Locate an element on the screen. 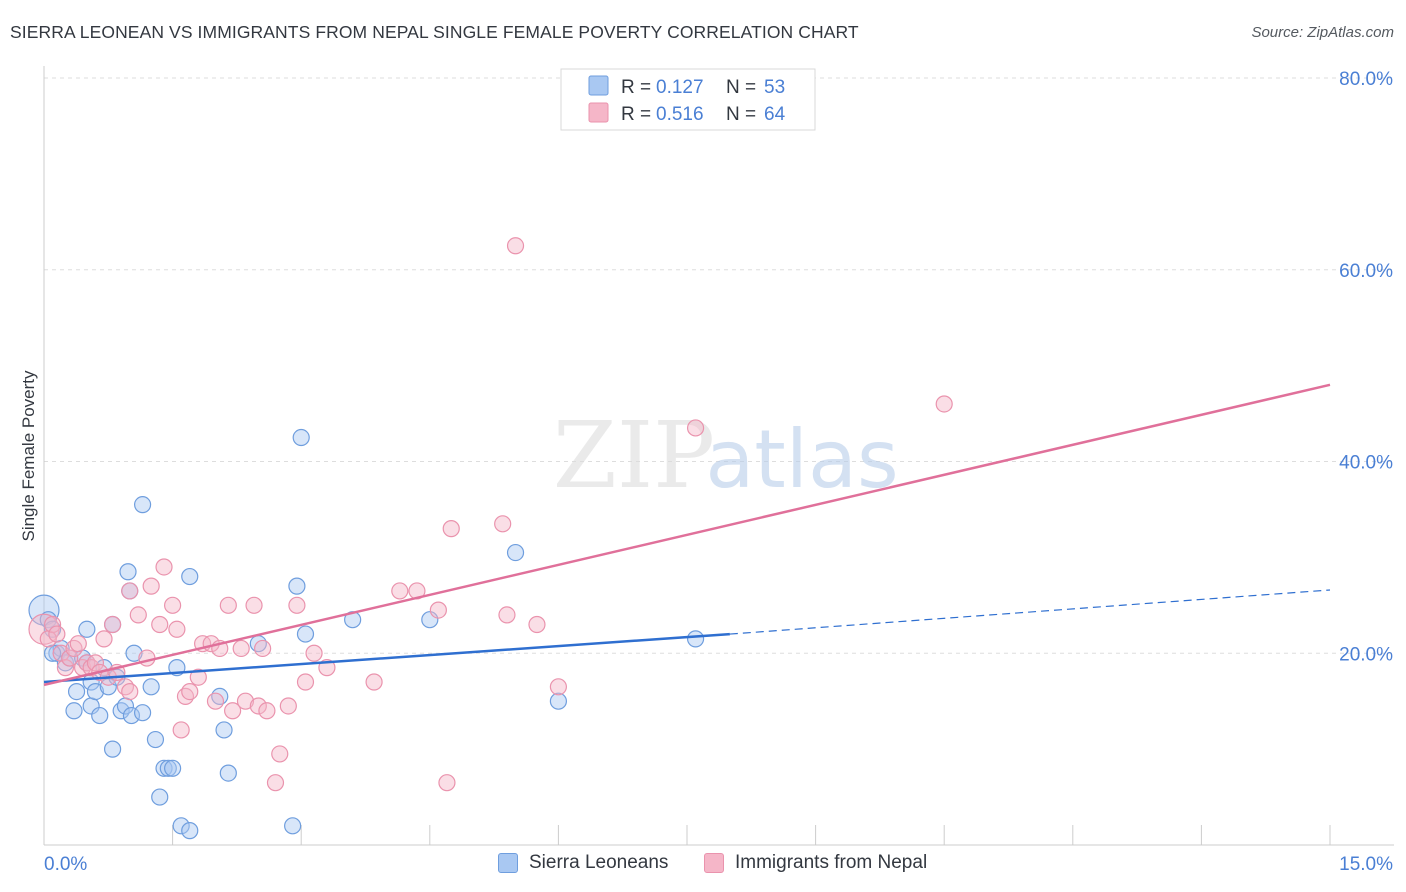  y-tick-label: 80.0% is located at coordinates (1366, 79).